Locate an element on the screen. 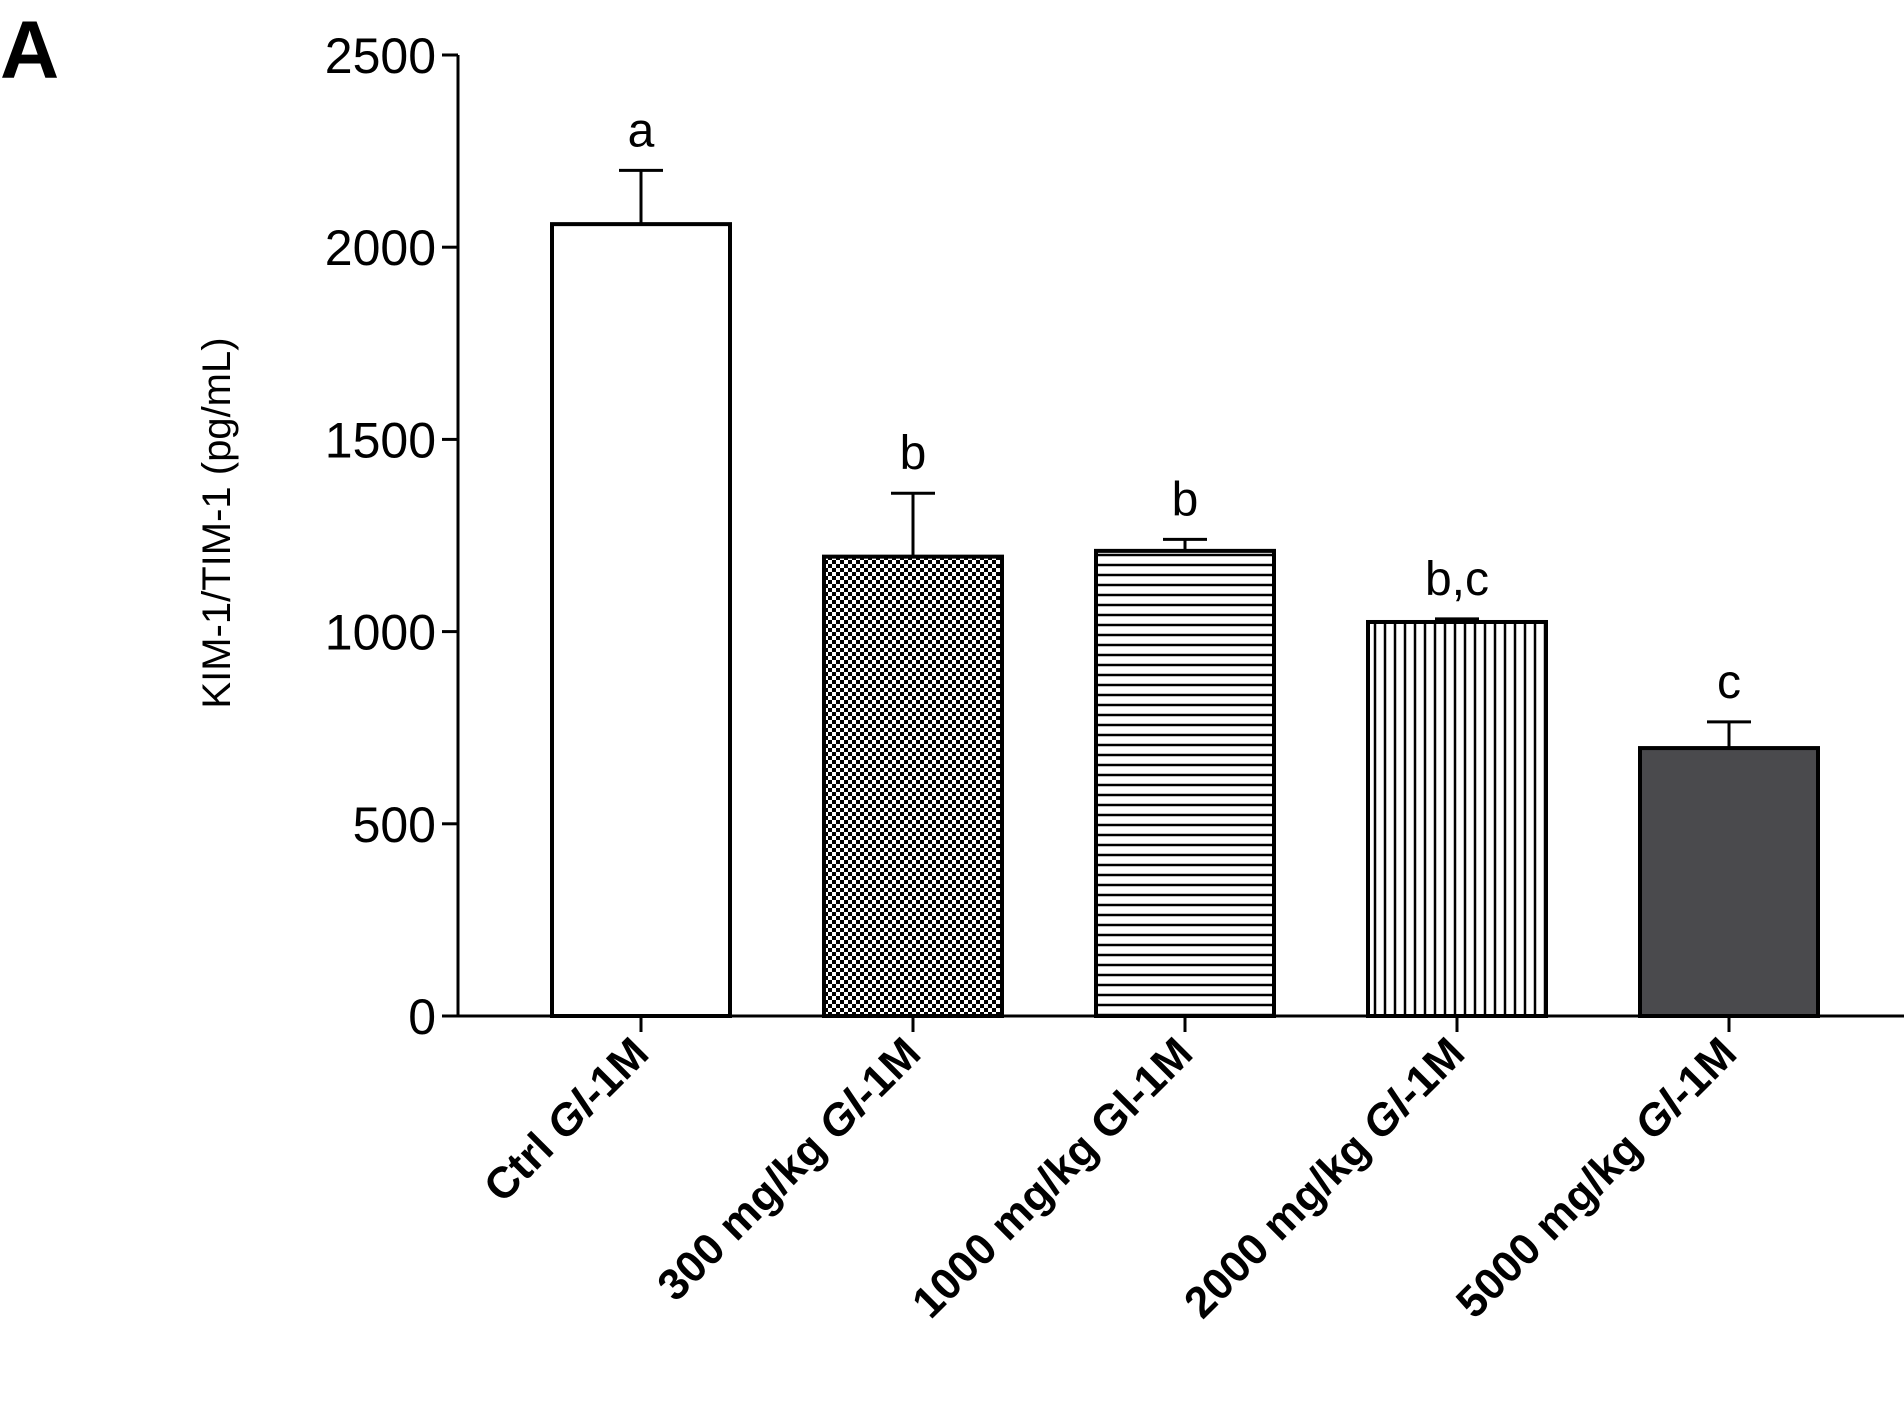  y-tick-label: 2000 is located at coordinates (380, 248).